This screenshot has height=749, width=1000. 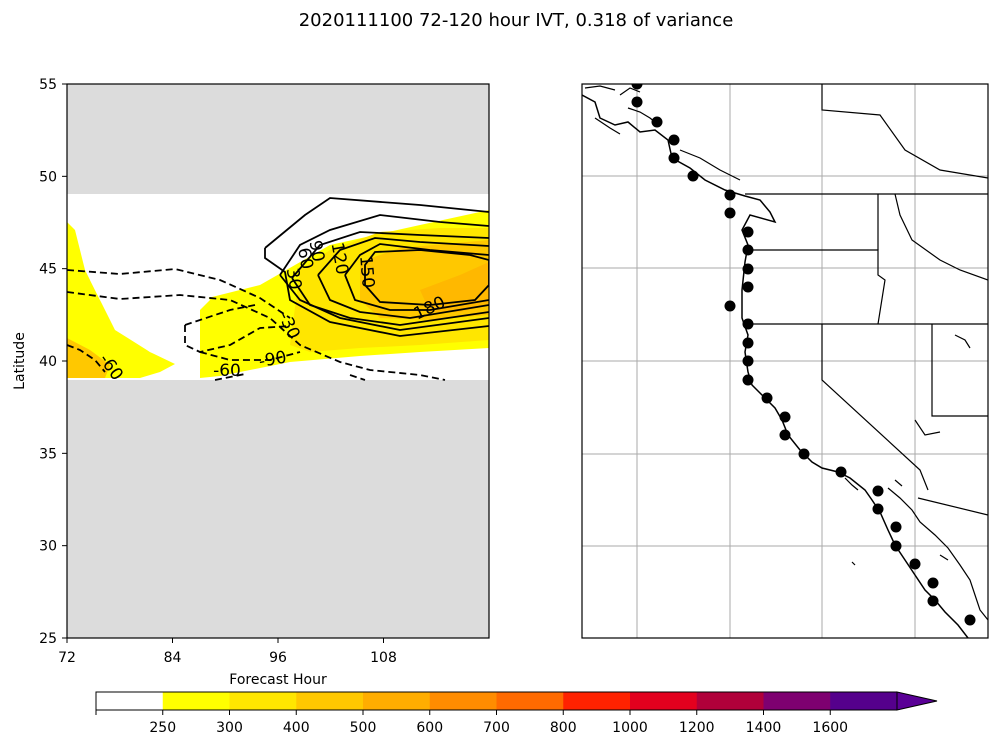 What do you see at coordinates (48, 270) in the screenshot?
I see `y-tick-label: 45` at bounding box center [48, 270].